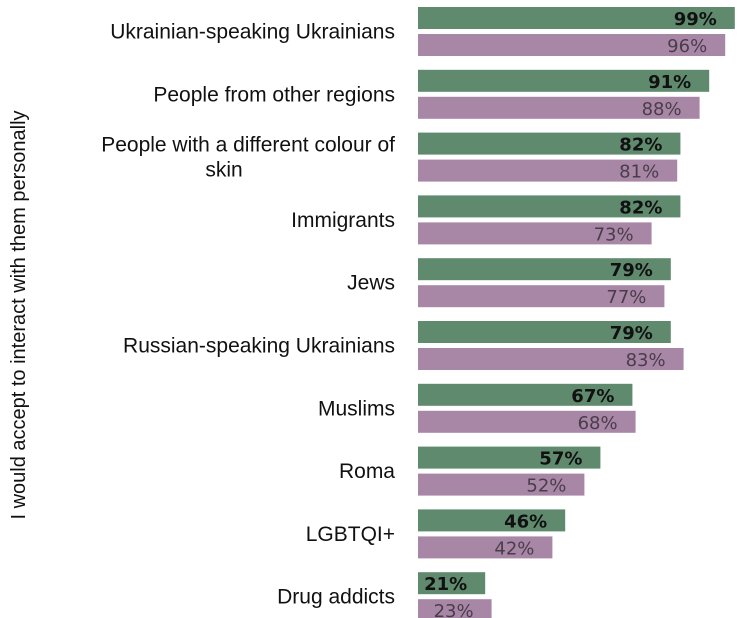 The height and width of the screenshot is (618, 740). I want to click on data-label-series-2: 42%, so click(514, 548).